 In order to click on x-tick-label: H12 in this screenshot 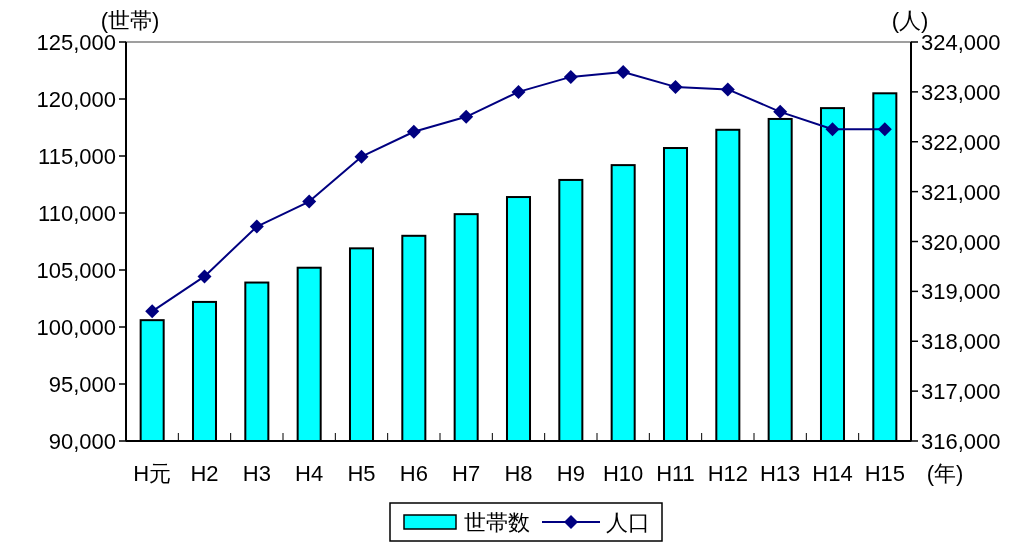, I will do `click(728, 473)`.